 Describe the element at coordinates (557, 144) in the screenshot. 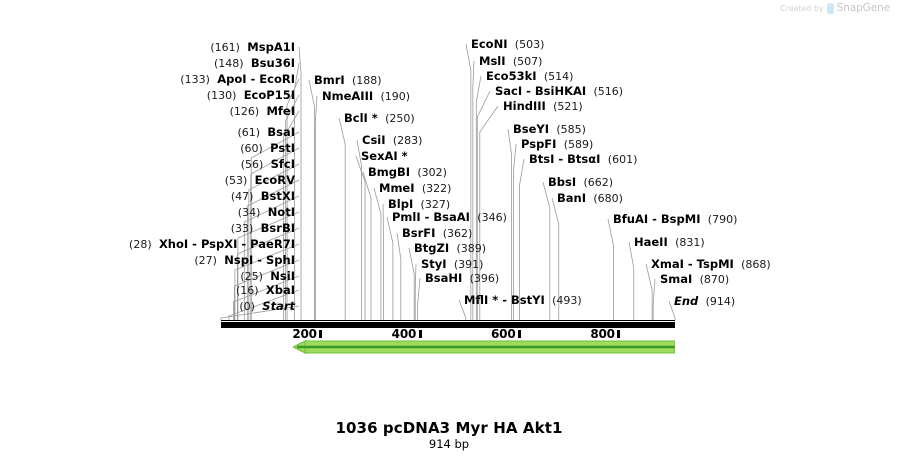

I see `site-label-pspfi: PspFI (589)` at that location.